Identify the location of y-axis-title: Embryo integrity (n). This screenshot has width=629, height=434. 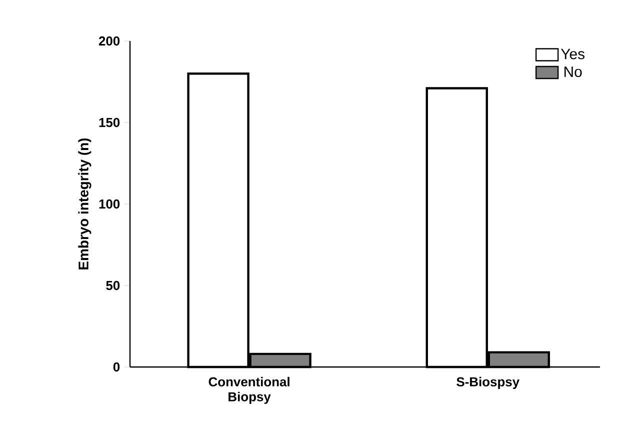
(85, 204).